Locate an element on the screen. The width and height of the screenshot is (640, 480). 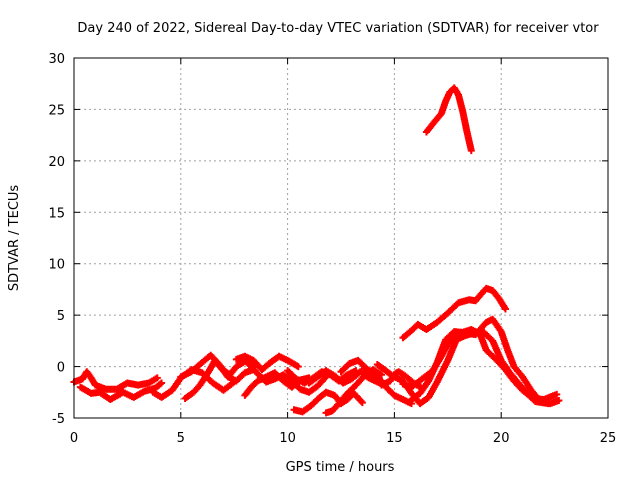
y-tick-label: 20 is located at coordinates (56, 162).